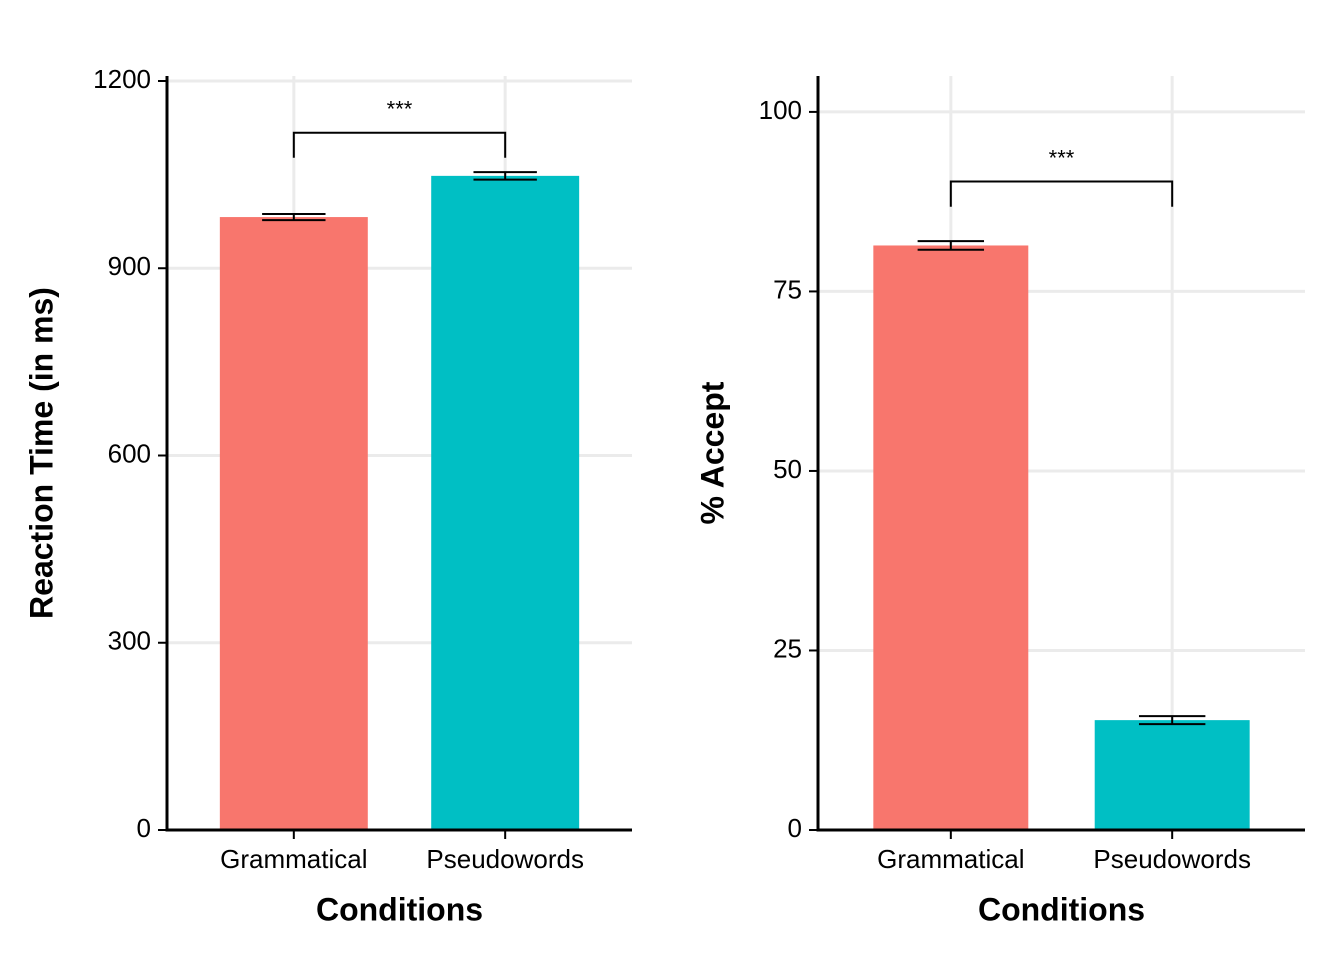 The height and width of the screenshot is (965, 1344). Describe the element at coordinates (780, 110) in the screenshot. I see `y-tick-label: 100` at that location.